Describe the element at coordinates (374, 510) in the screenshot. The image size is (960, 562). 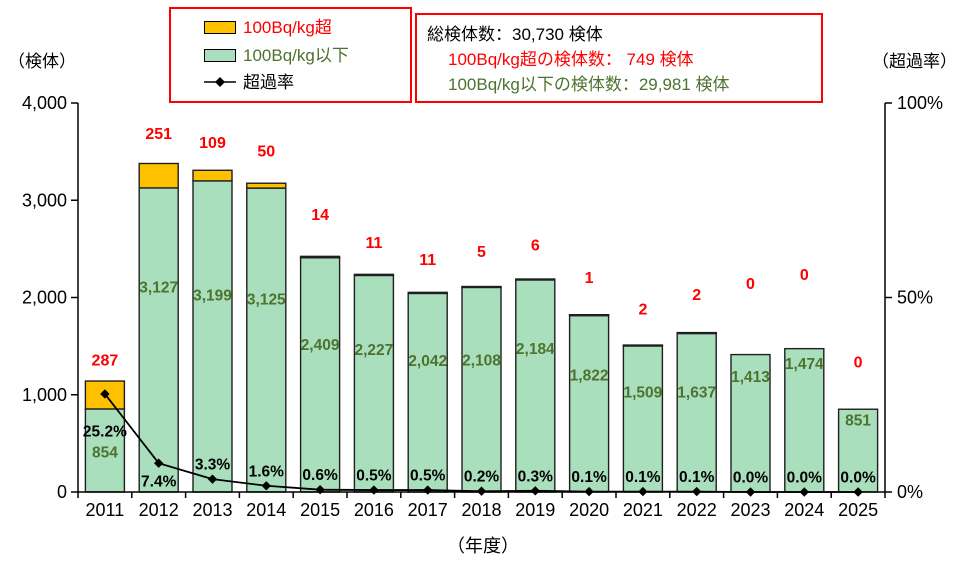
I see `x-axis-category-label: 2016` at that location.